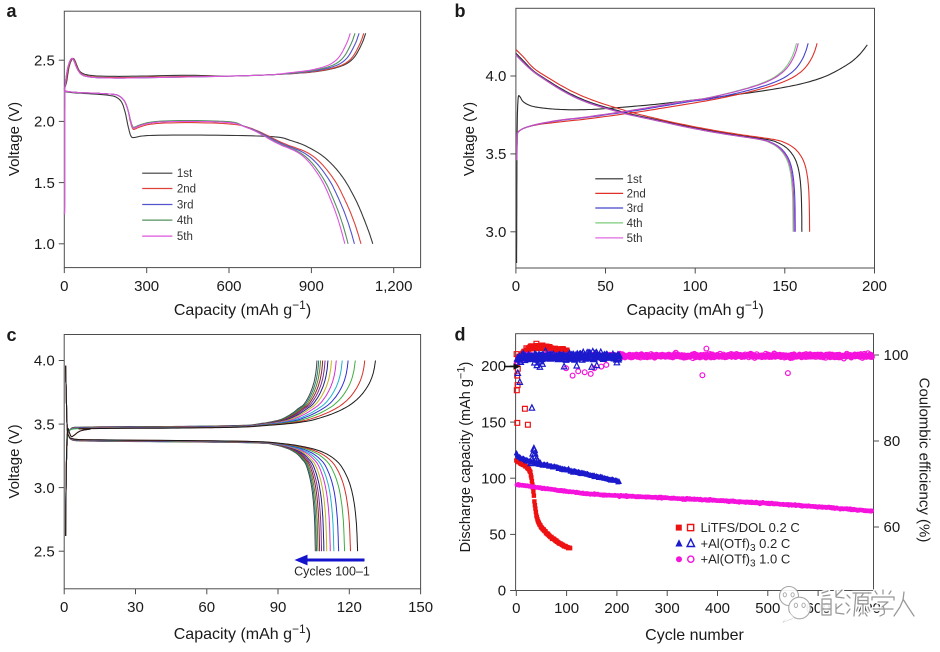  Describe the element at coordinates (767, 608) in the screenshot. I see `svg-text: 500` at that location.